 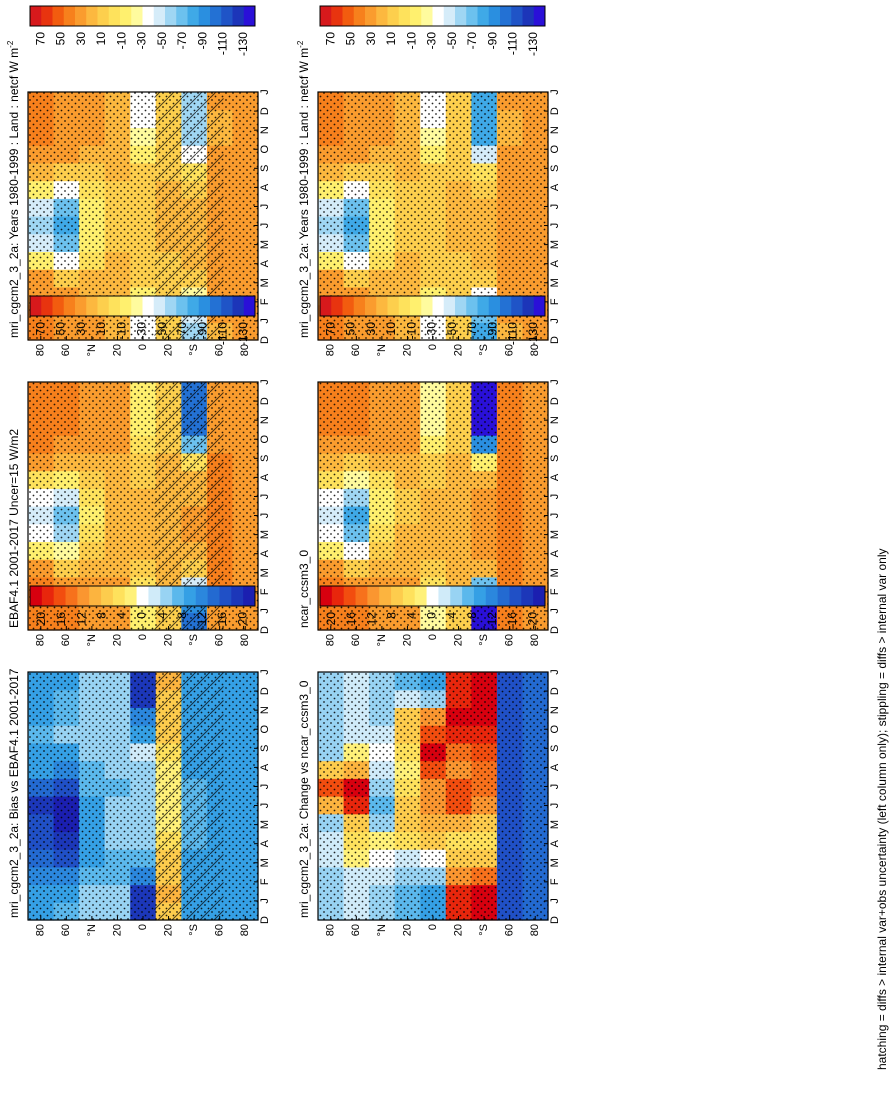 What do you see at coordinates (101, 615) in the screenshot?
I see `colorbar-label: 8` at bounding box center [101, 615].